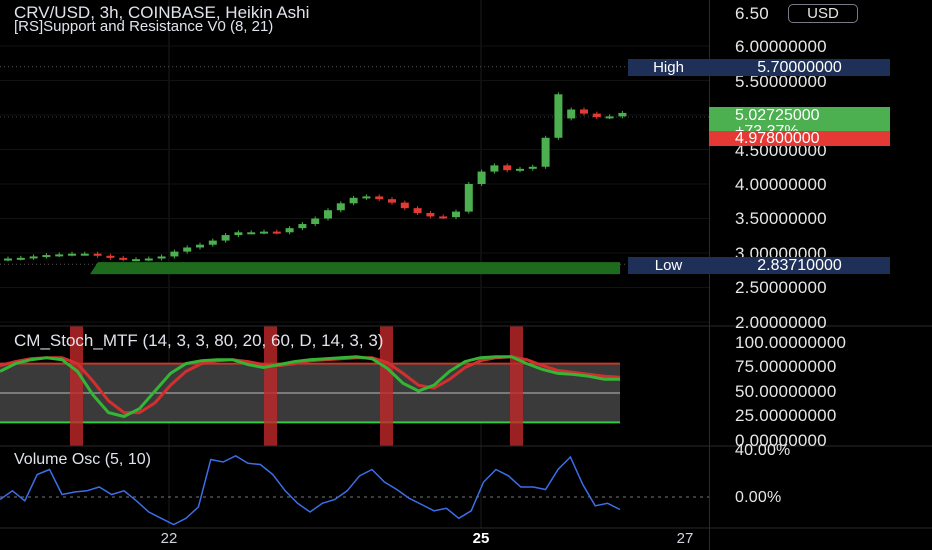 The image size is (932, 550). Describe the element at coordinates (823, 13) in the screenshot. I see `currency-selector: USD` at that location.